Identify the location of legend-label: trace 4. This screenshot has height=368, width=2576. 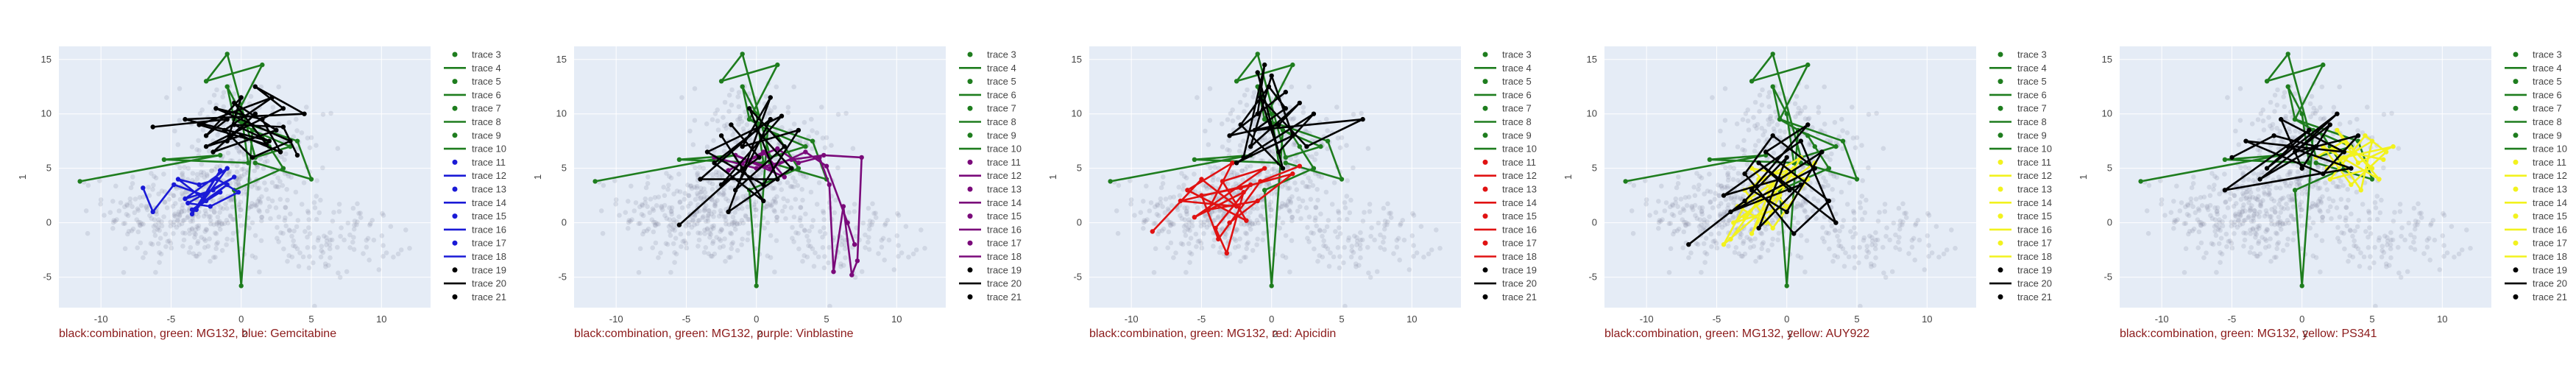
(2547, 68).